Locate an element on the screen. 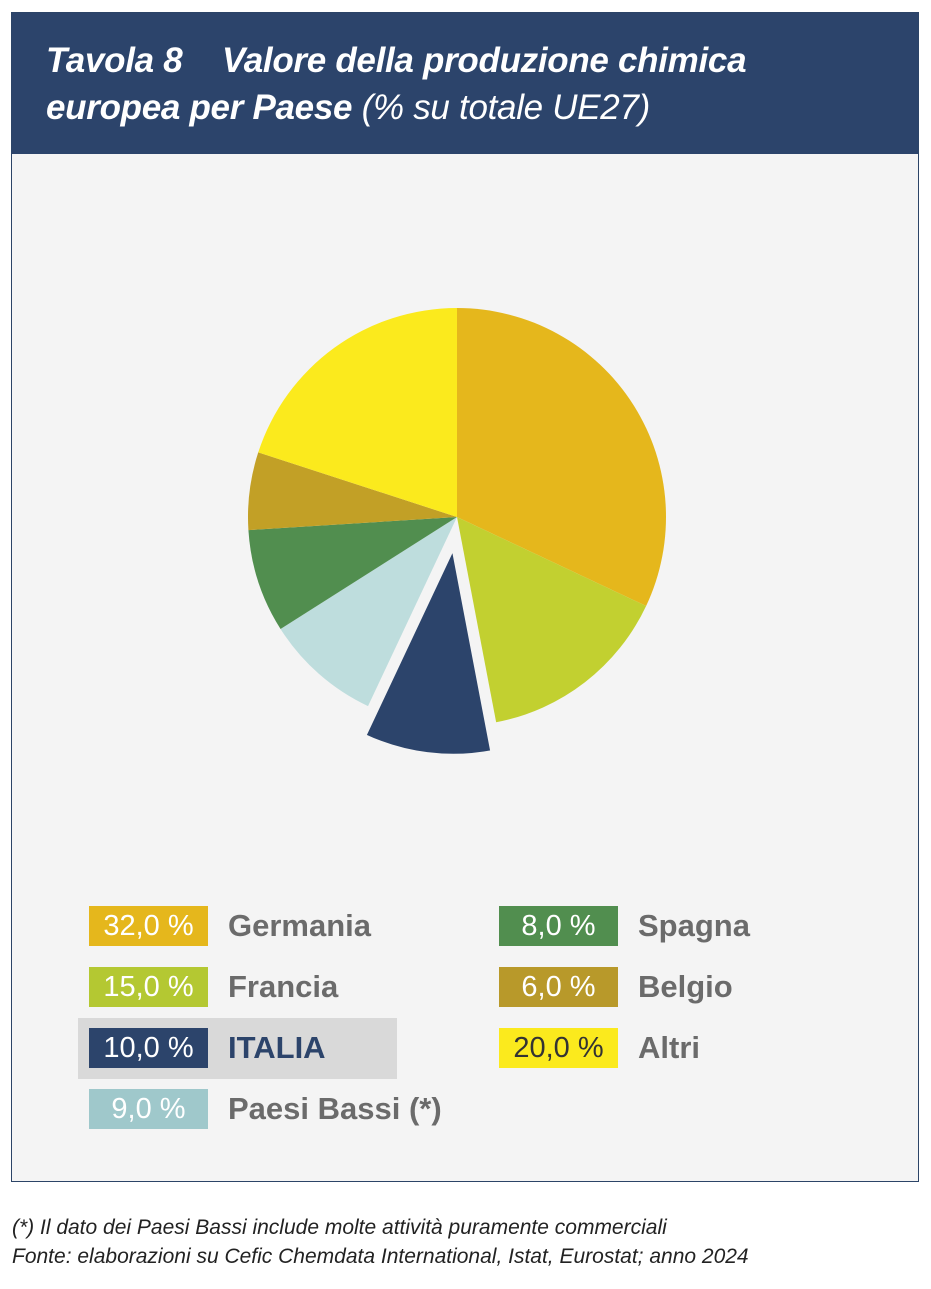 The image size is (931, 1289). legend-label-italia: ITALIA is located at coordinates (277, 1047).